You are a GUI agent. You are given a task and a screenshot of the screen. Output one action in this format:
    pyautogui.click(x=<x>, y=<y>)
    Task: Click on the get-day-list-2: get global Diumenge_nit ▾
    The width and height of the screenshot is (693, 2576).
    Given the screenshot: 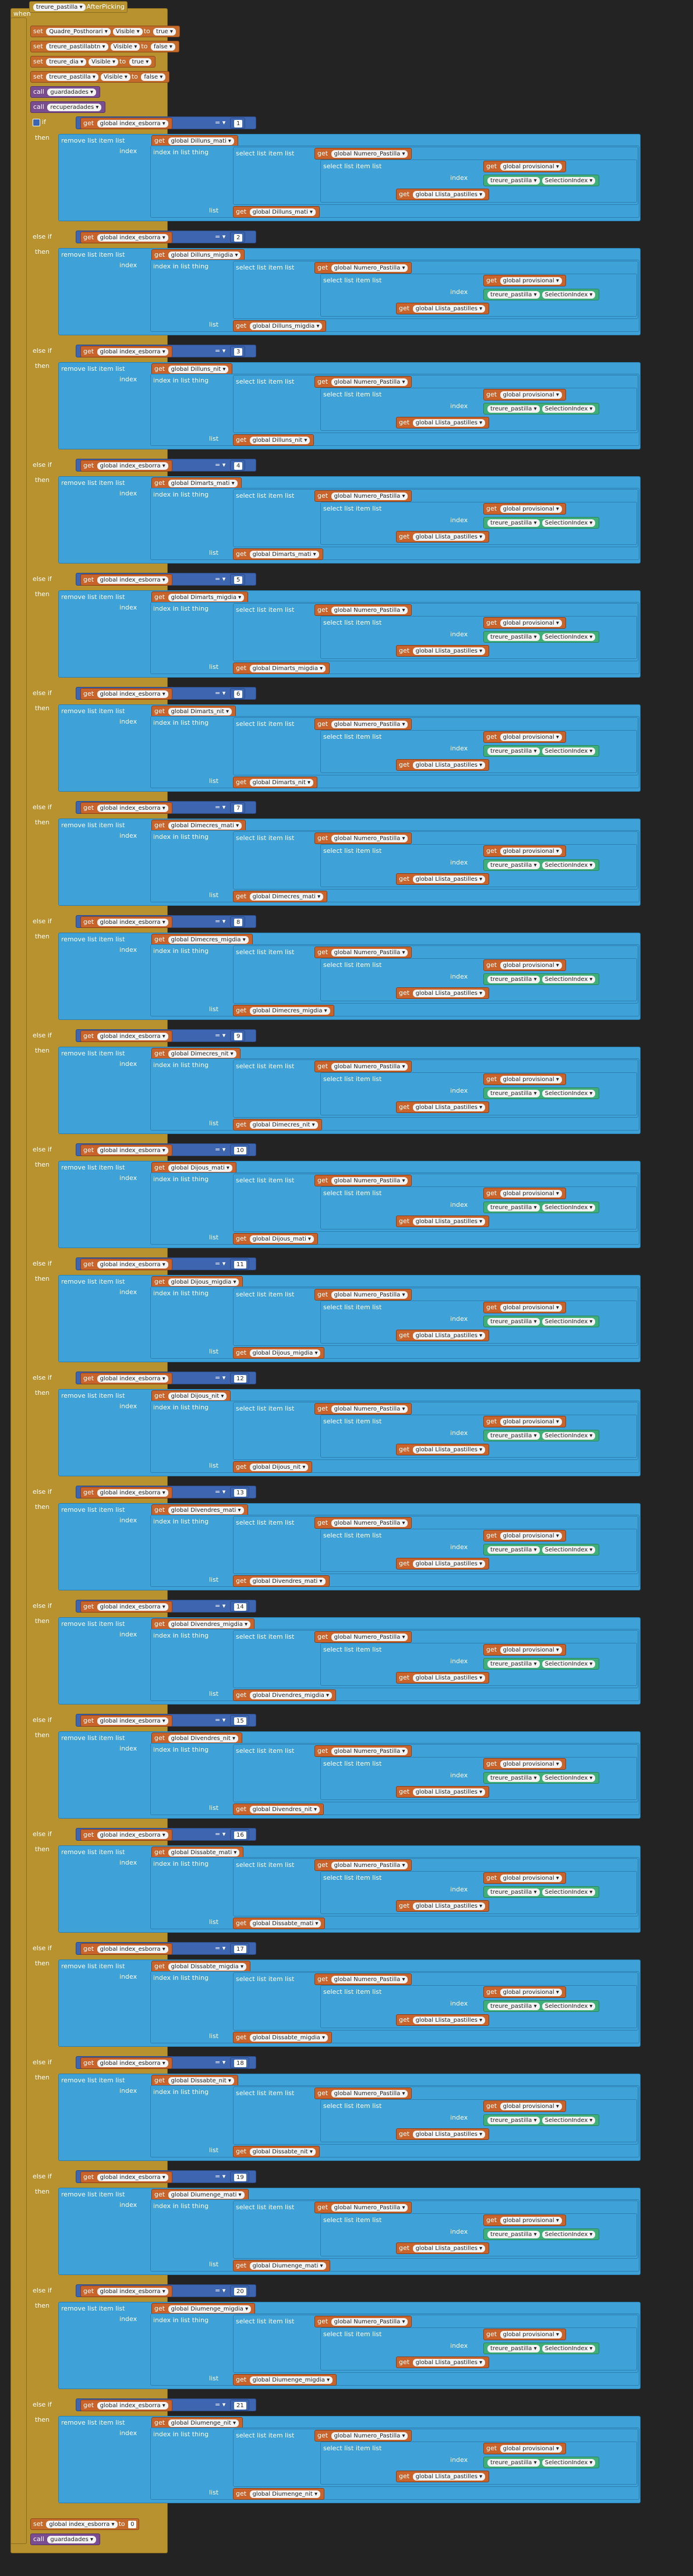 What is the action you would take?
    pyautogui.click(x=279, y=2494)
    